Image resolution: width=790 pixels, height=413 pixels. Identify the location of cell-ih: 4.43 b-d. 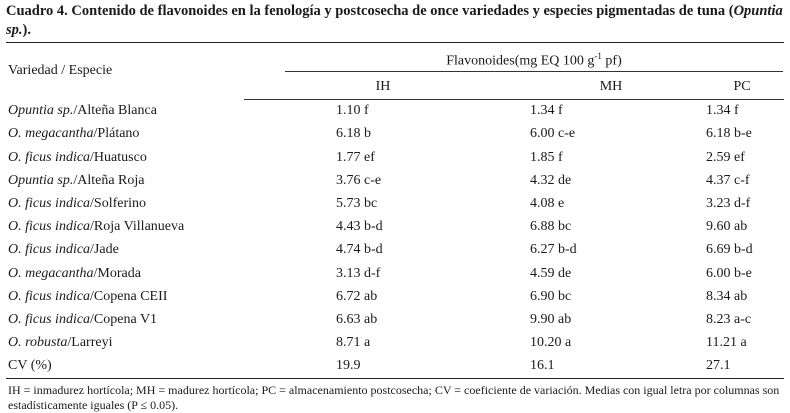
(359, 227).